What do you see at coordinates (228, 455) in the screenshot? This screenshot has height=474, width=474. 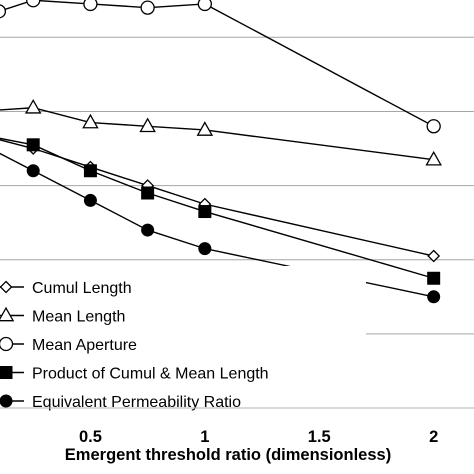 I see `x-axis-label: Emergent threshold ratio (dimensionless)` at bounding box center [228, 455].